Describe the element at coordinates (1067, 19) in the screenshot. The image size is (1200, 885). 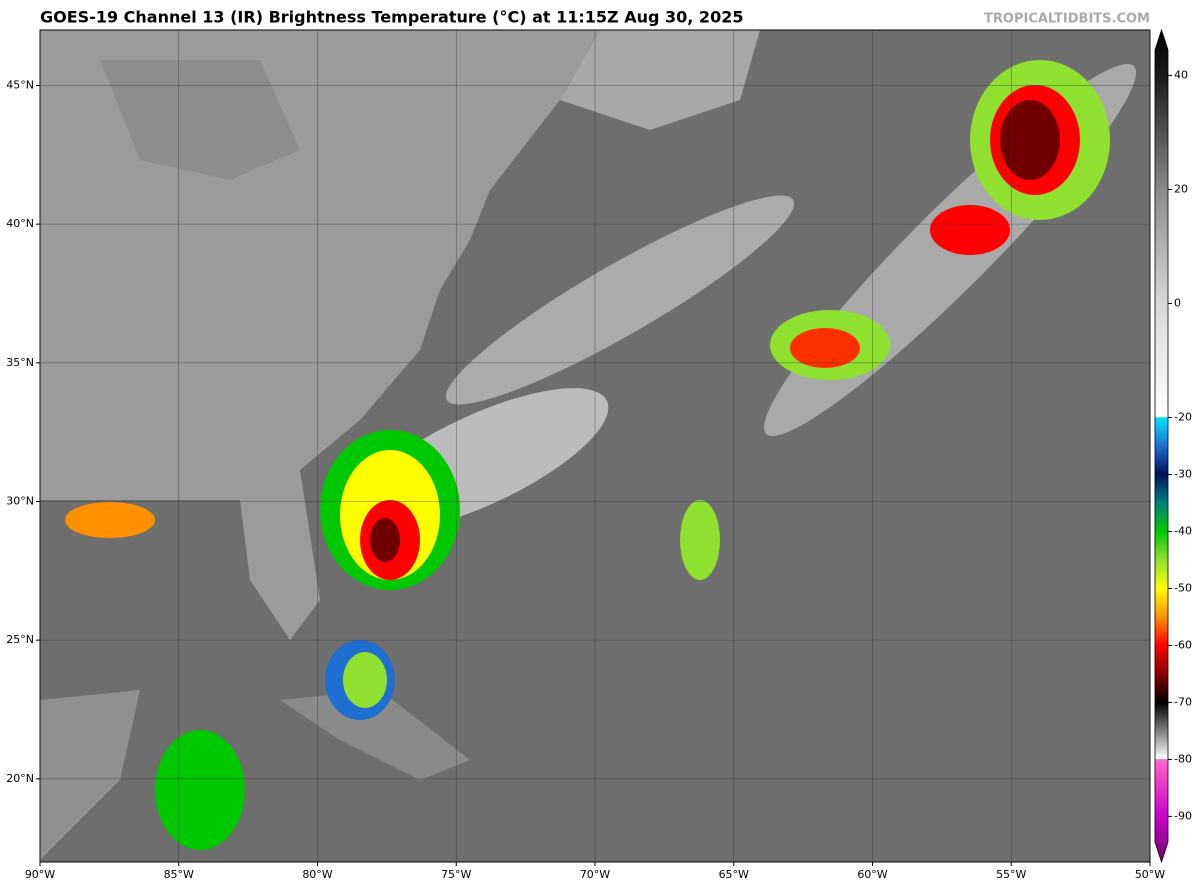
I see `watermark: TROPICALTIDBITS.COM` at that location.